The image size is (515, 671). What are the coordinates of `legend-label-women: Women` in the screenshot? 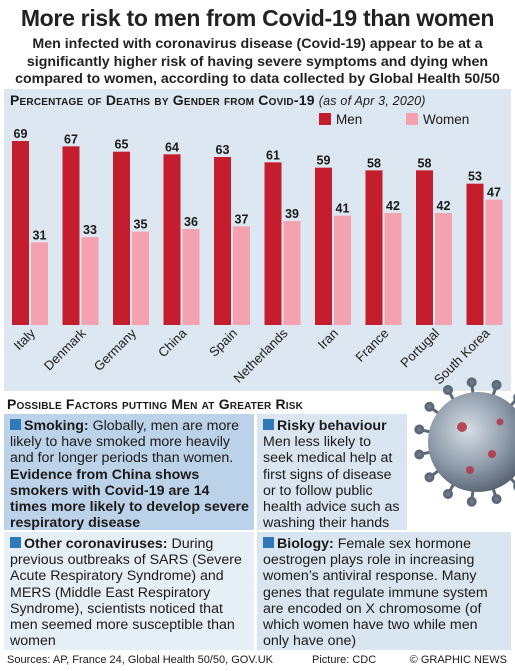 It's located at (446, 119).